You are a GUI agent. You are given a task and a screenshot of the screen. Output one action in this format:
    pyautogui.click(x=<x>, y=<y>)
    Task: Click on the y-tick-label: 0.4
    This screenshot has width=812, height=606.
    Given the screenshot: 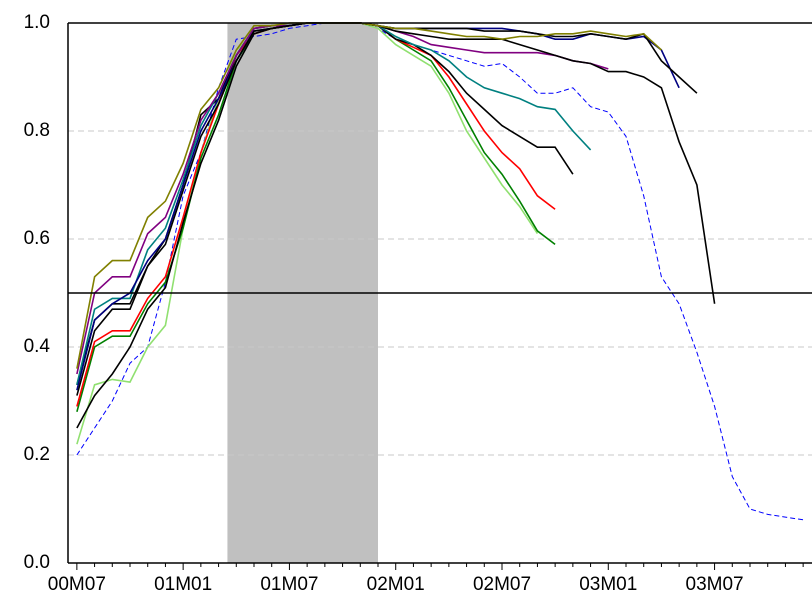 What is the action you would take?
    pyautogui.click(x=37, y=346)
    